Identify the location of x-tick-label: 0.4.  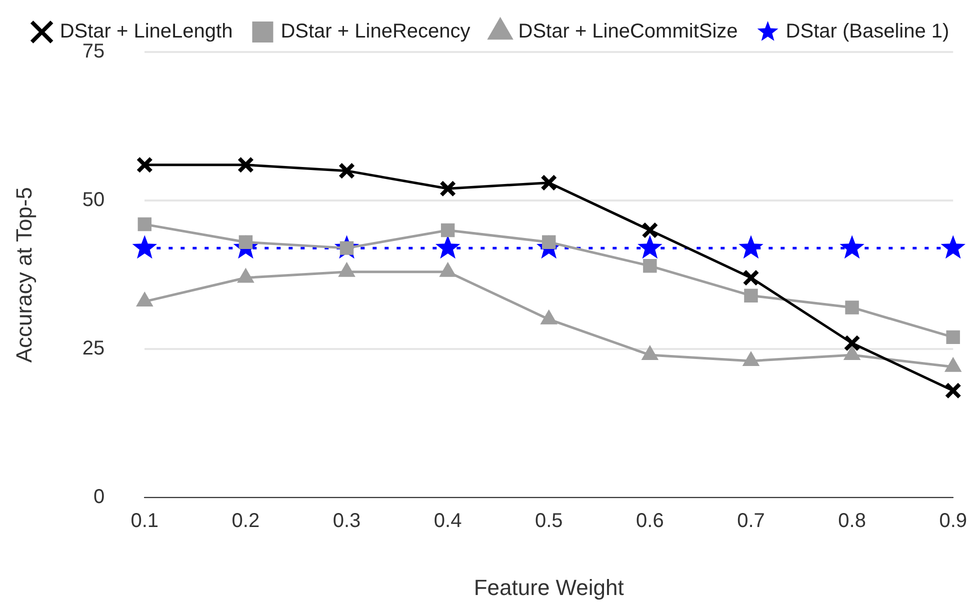
(448, 521).